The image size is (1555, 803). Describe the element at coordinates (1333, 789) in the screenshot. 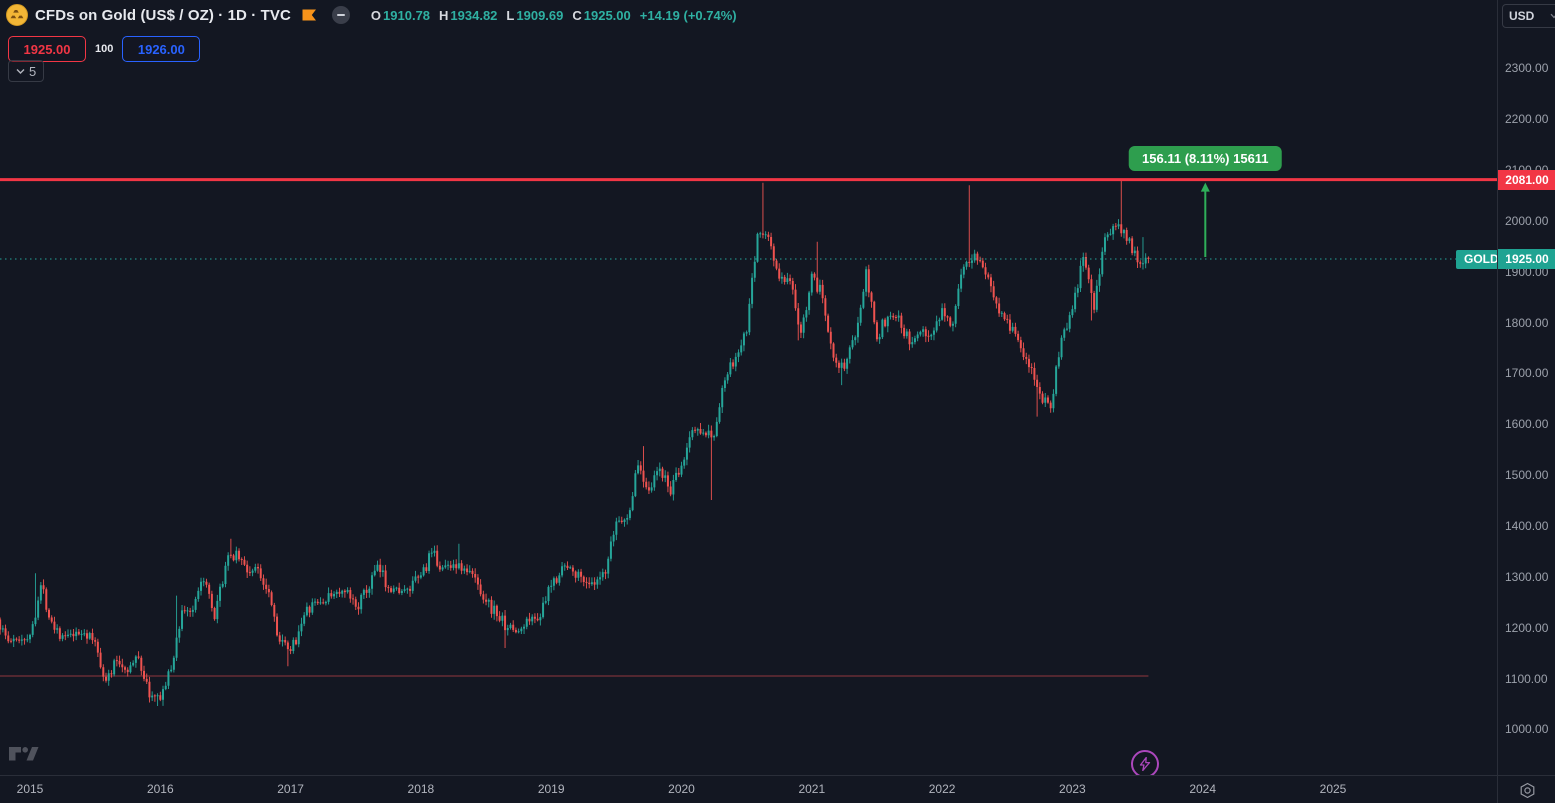

I see `year-label-2025: 2025` at that location.